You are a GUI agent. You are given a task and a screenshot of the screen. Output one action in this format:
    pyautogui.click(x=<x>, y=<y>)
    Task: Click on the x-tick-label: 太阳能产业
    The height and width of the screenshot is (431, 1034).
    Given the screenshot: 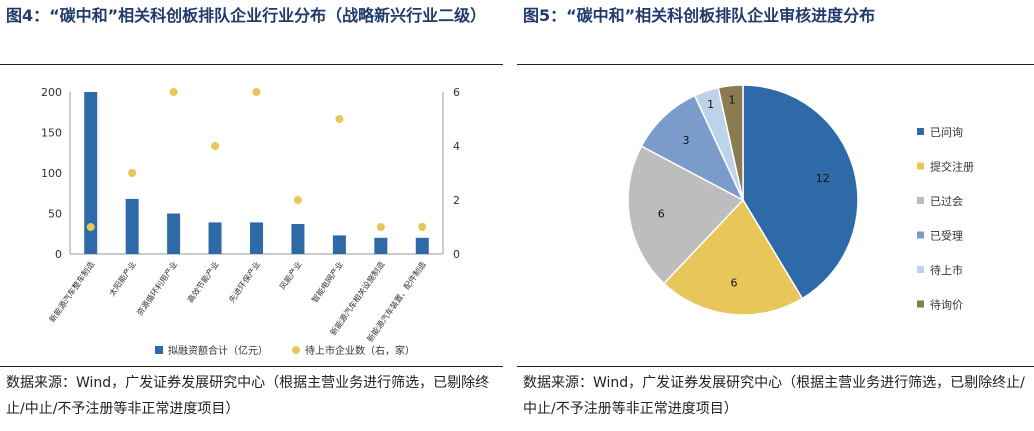 What is the action you would take?
    pyautogui.click(x=122, y=278)
    